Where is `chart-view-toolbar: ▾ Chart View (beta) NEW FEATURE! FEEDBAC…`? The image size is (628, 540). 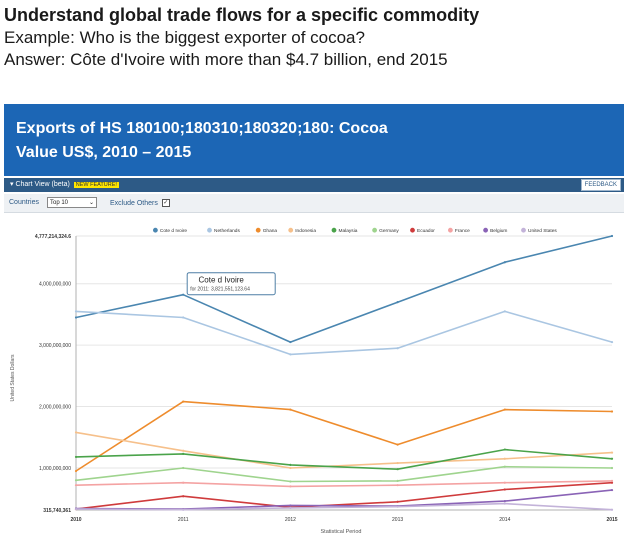 chart-view-toolbar: ▾ Chart View (beta) NEW FEATURE! FEEDBAC… is located at coordinates (314, 185).